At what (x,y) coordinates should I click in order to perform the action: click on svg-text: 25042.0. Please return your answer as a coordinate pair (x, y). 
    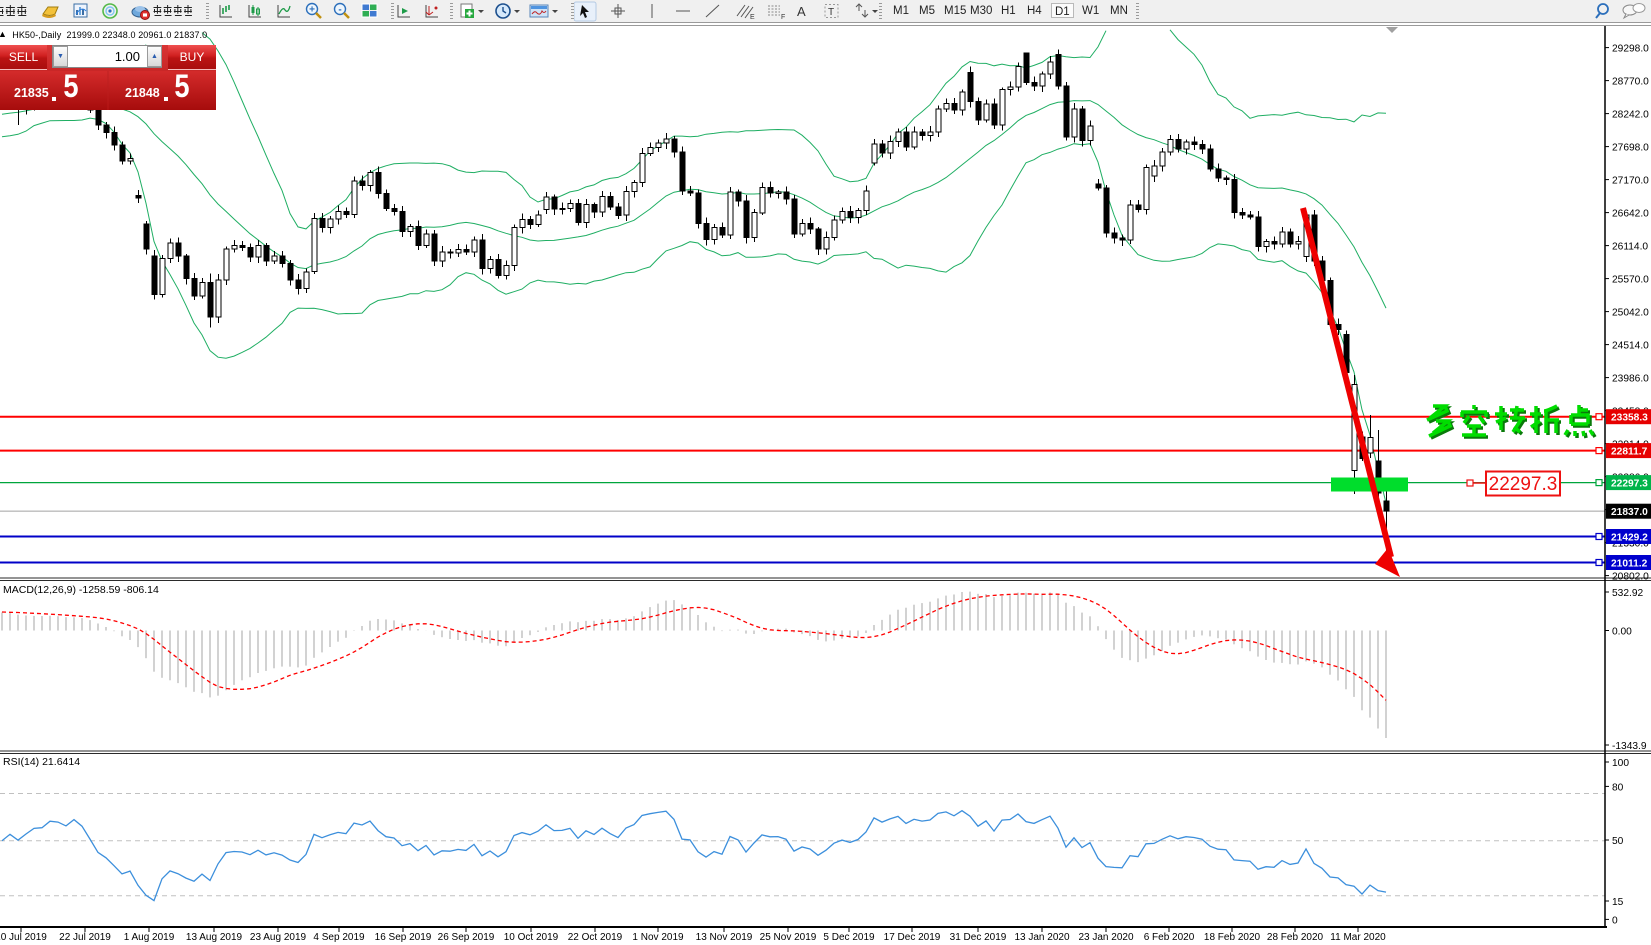
    Looking at the image, I should click on (1630, 313).